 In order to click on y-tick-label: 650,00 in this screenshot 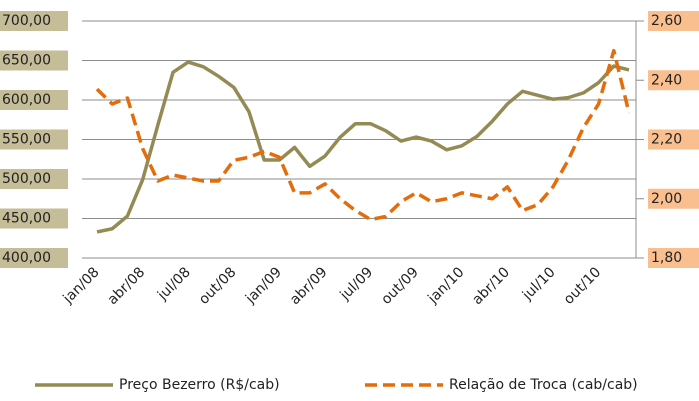, I will do `click(26, 61)`.